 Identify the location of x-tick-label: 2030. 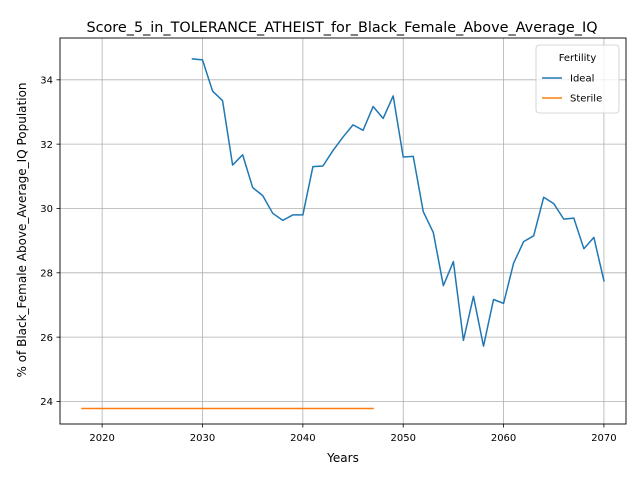
(202, 438).